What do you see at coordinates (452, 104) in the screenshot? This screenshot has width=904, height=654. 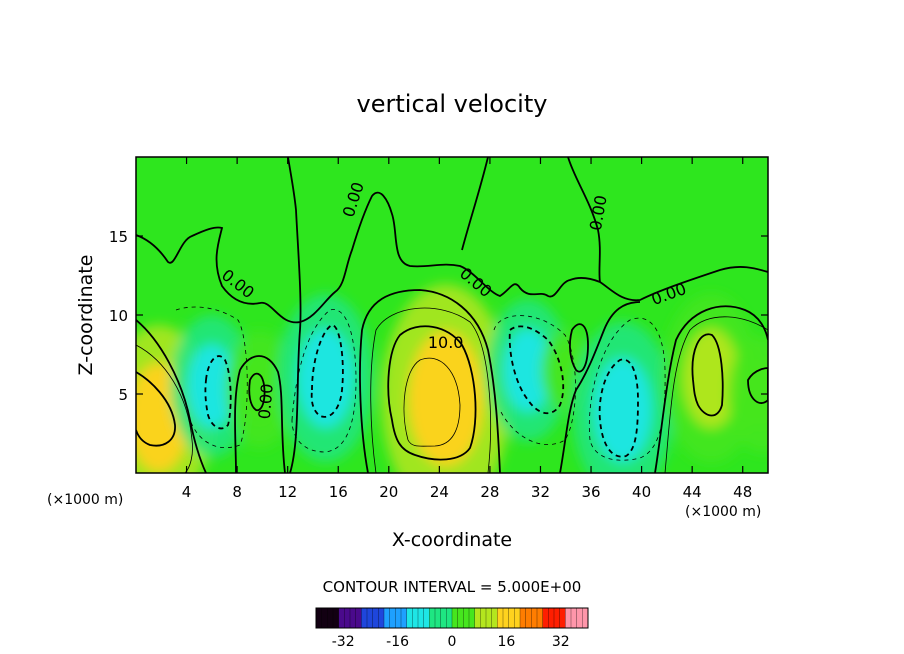 I see `chart-title: vertical velocity` at bounding box center [452, 104].